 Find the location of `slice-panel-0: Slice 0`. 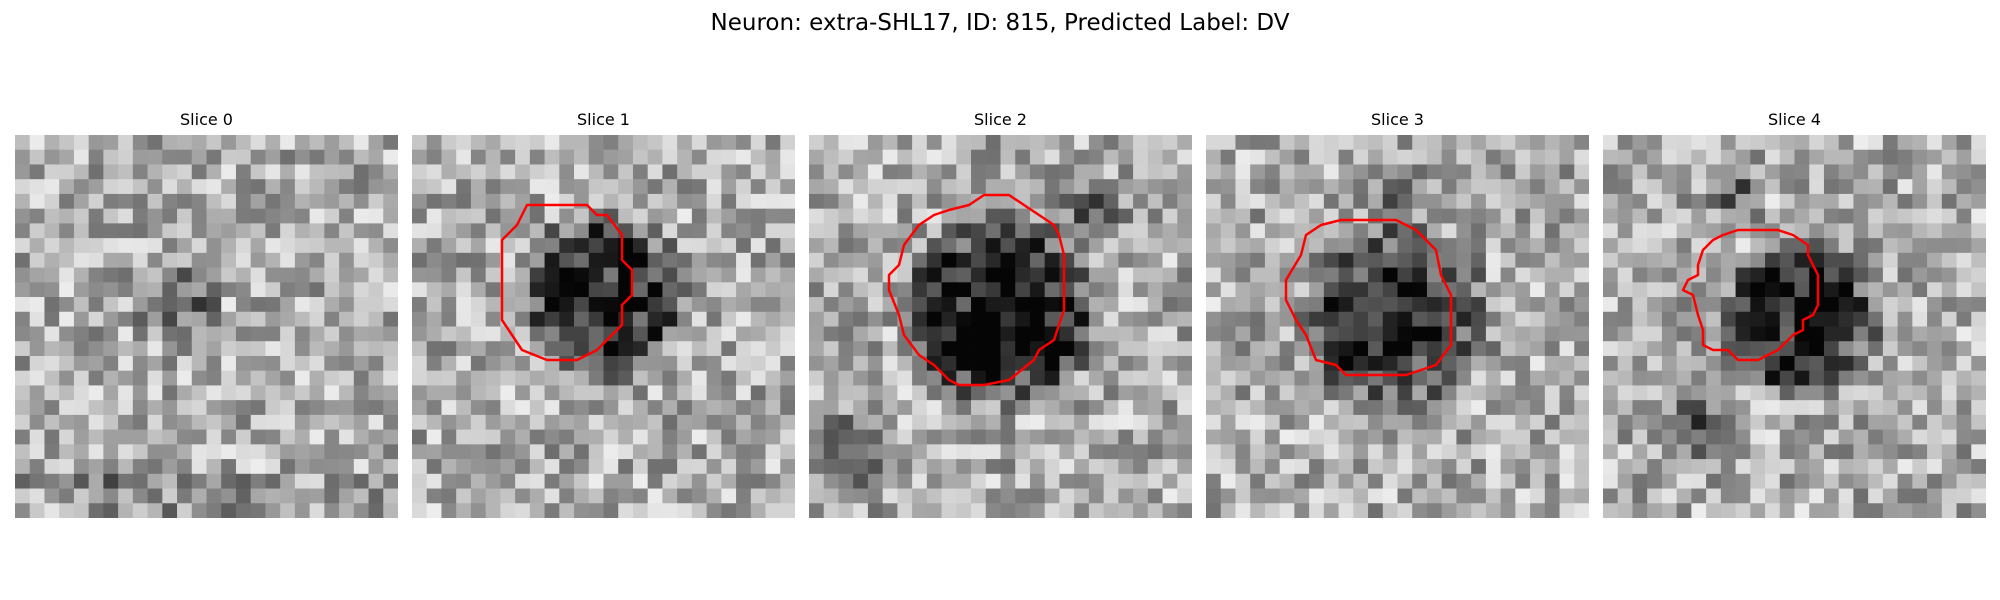

slice-panel-0: Slice 0 is located at coordinates (206, 314).